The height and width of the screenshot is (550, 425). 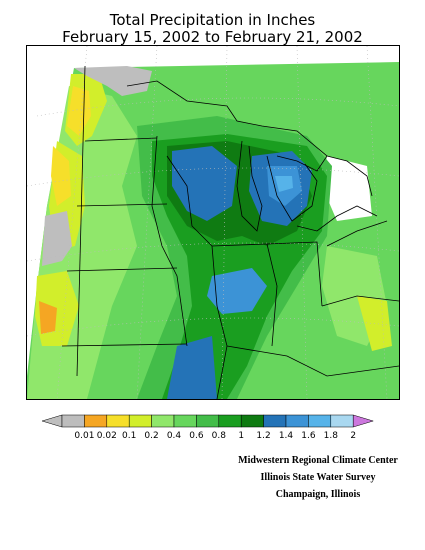 I want to click on legend-label: 2, so click(x=353, y=436).